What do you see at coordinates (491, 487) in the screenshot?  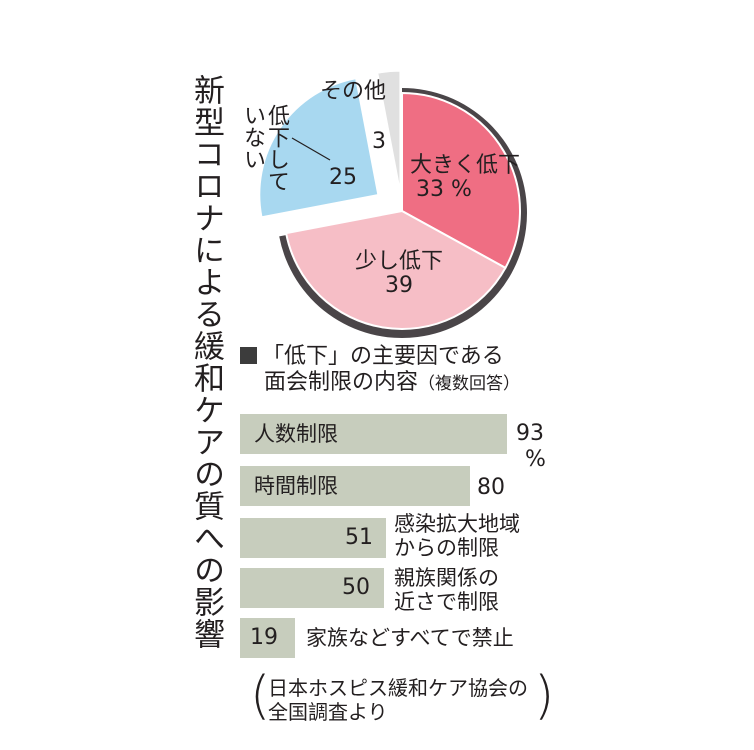 I see `bar-value-1: 80` at bounding box center [491, 487].